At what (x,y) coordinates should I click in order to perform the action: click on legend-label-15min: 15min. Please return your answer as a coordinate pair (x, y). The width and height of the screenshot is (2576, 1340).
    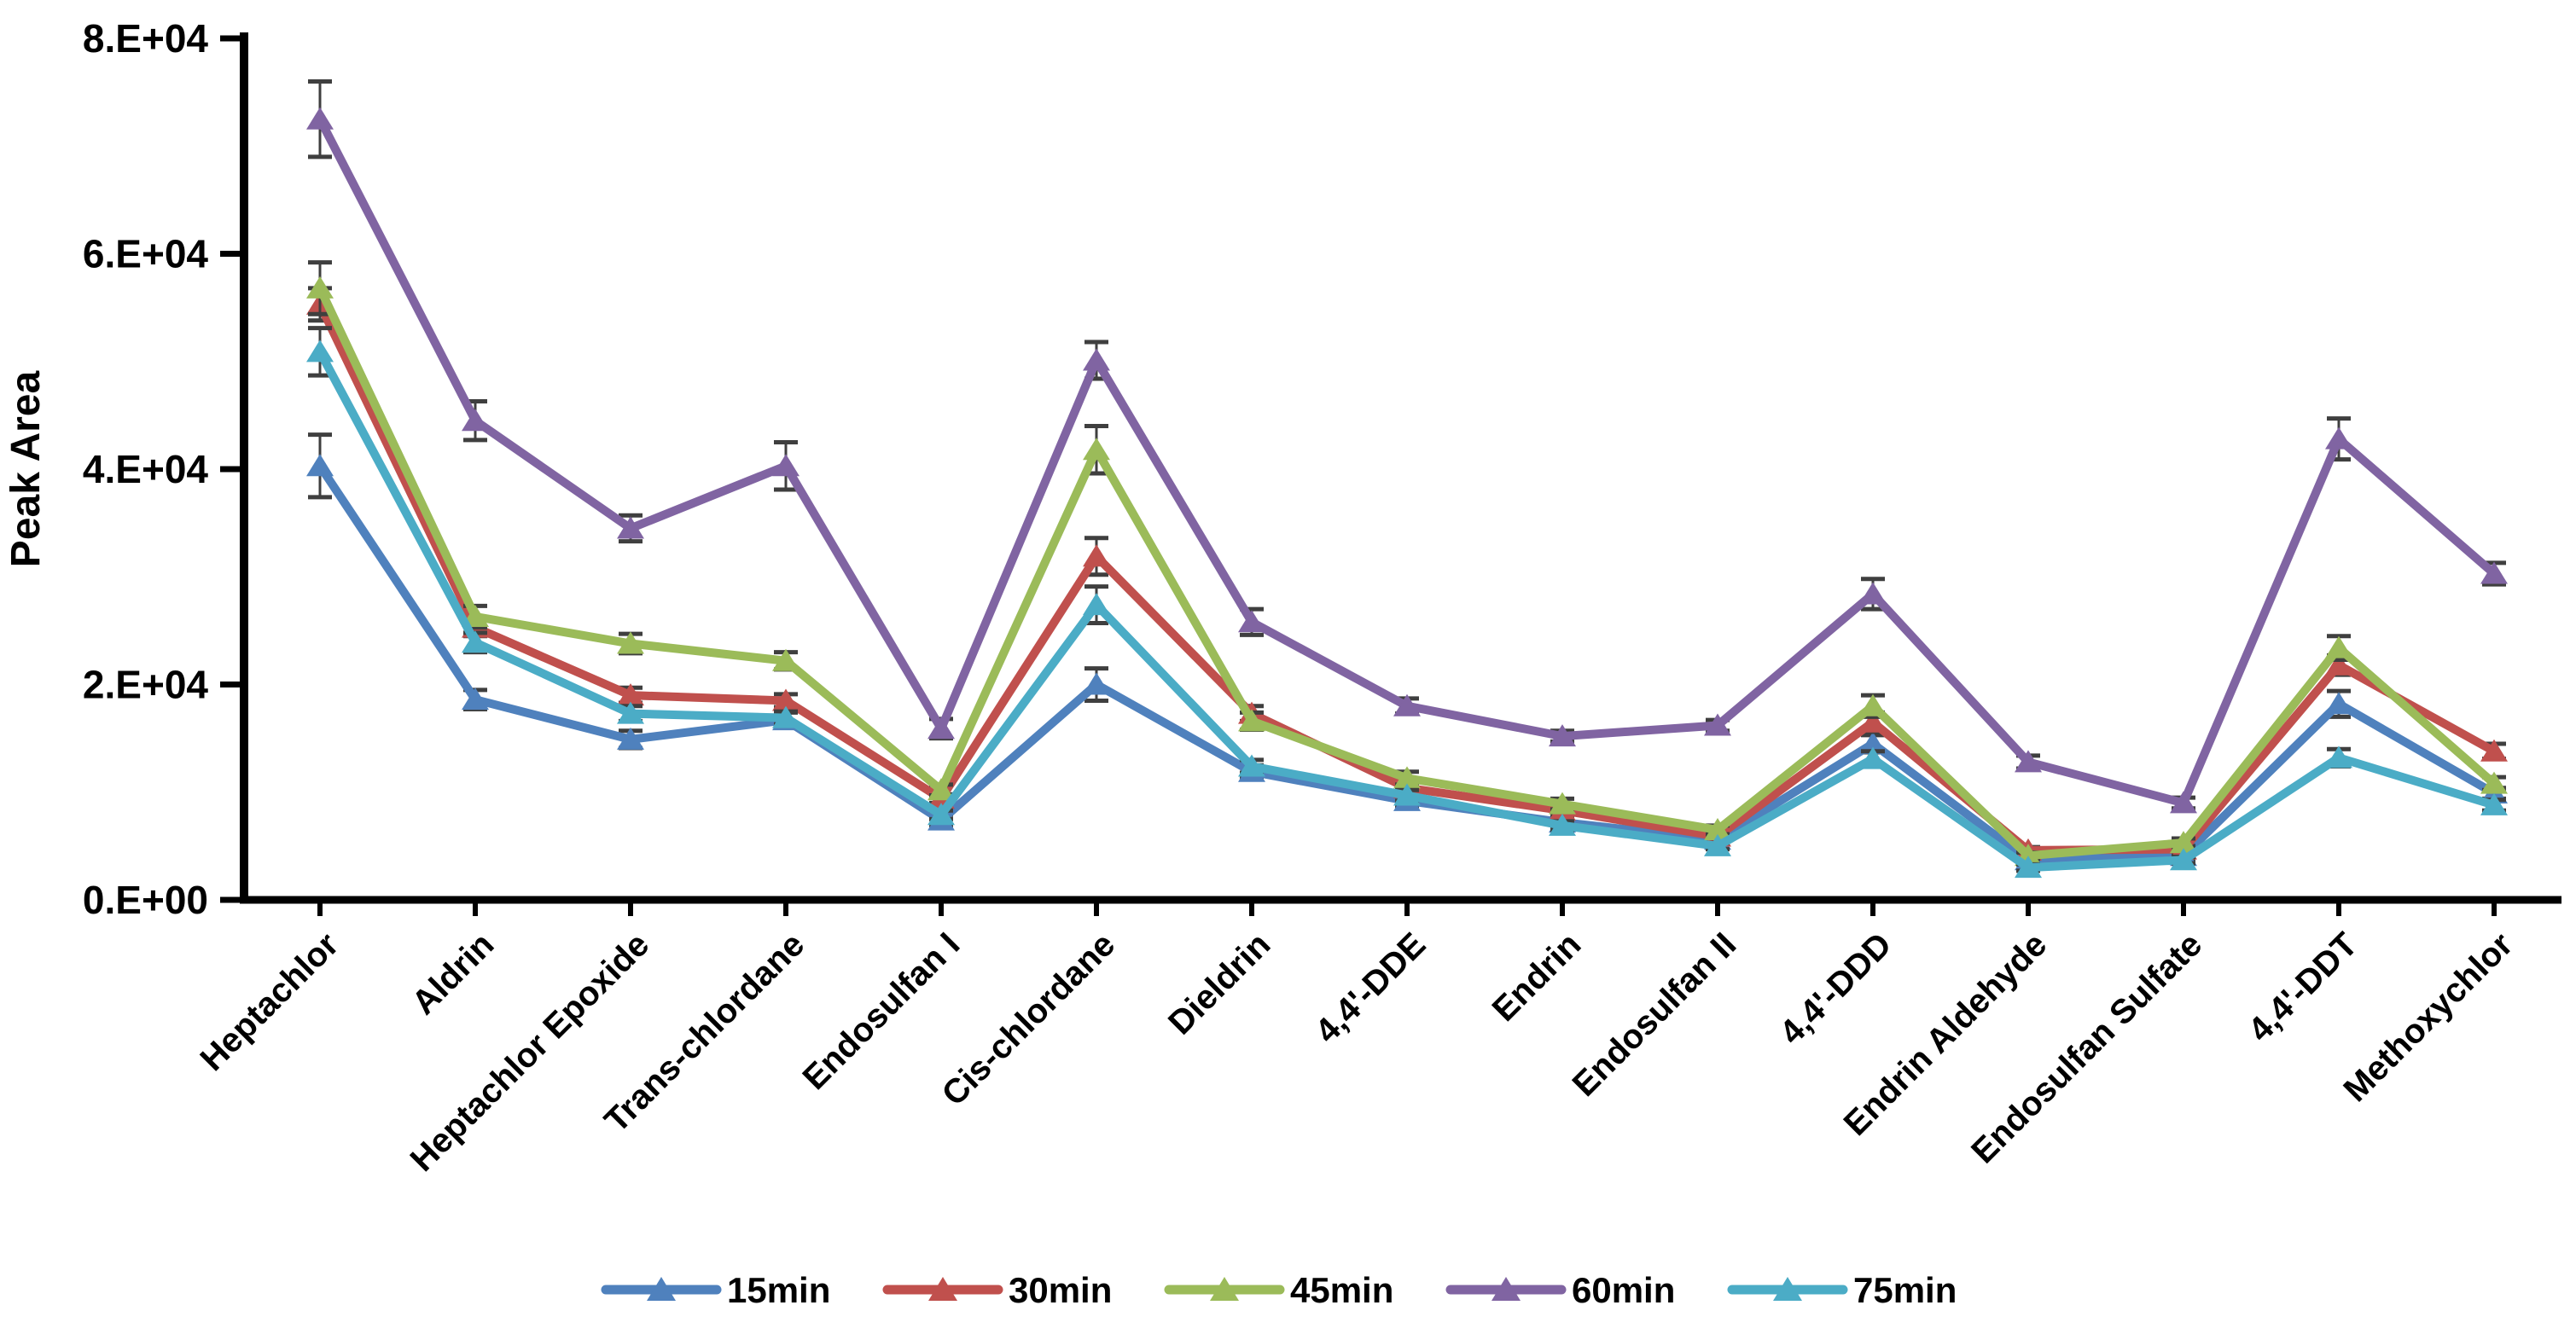
    Looking at the image, I should click on (779, 1290).